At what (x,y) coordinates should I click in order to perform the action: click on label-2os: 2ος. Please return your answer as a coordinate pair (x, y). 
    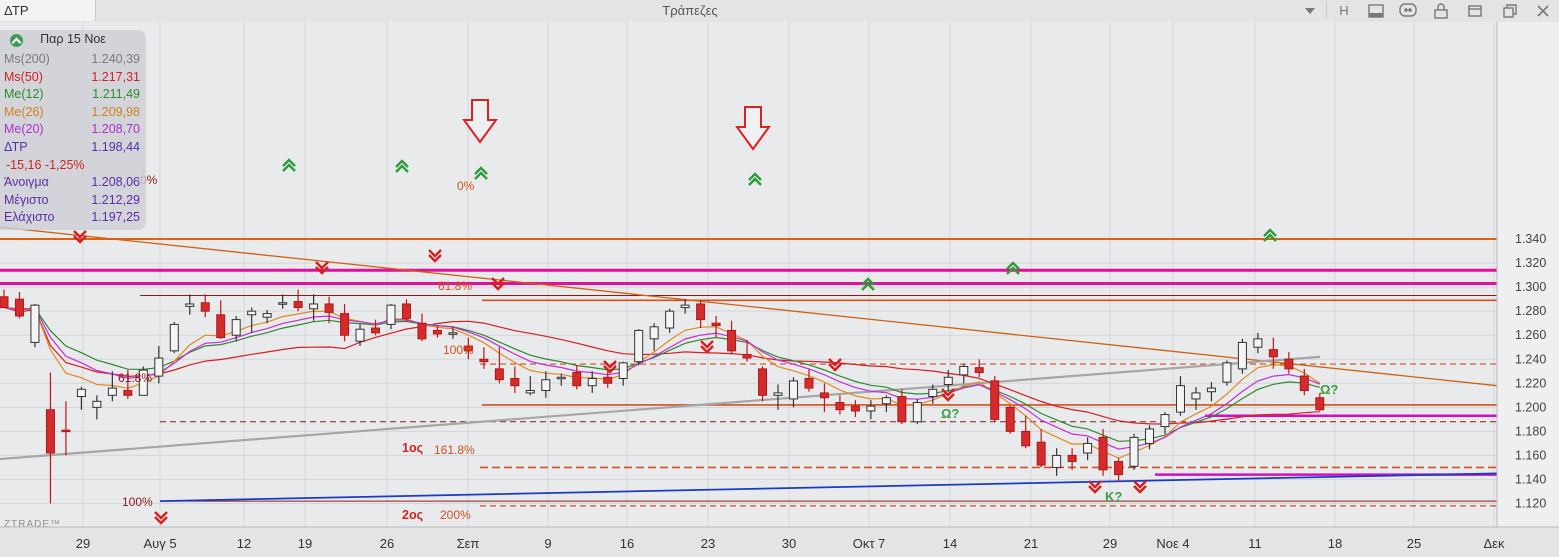
    Looking at the image, I should click on (412, 515).